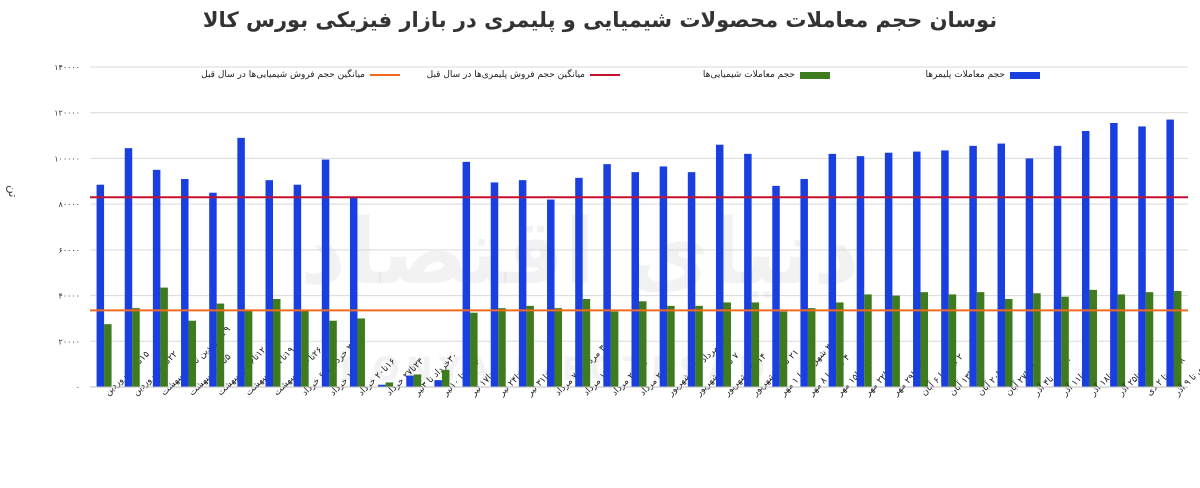 The width and height of the screenshot is (1200, 488). Describe the element at coordinates (385, 75) in the screenshot. I see `legend-swatch-chemical-avg` at that location.